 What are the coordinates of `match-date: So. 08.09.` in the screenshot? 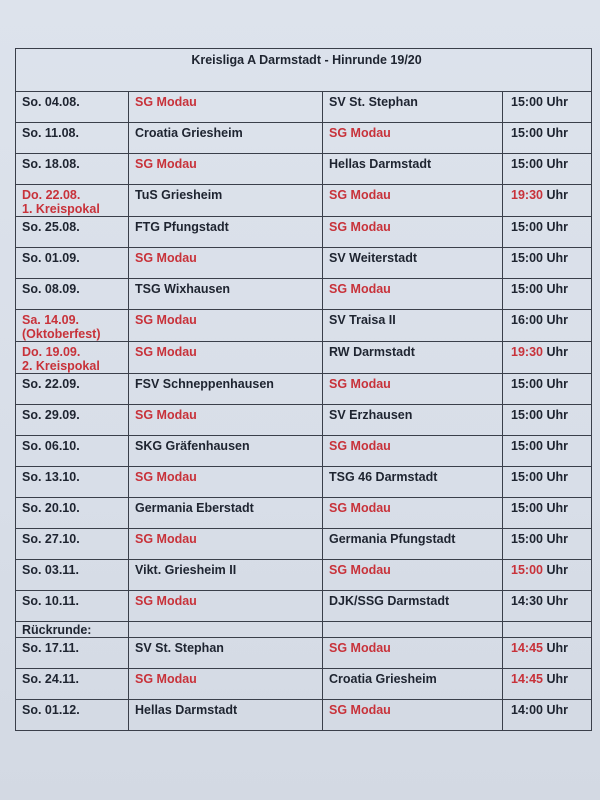 It's located at (51, 289).